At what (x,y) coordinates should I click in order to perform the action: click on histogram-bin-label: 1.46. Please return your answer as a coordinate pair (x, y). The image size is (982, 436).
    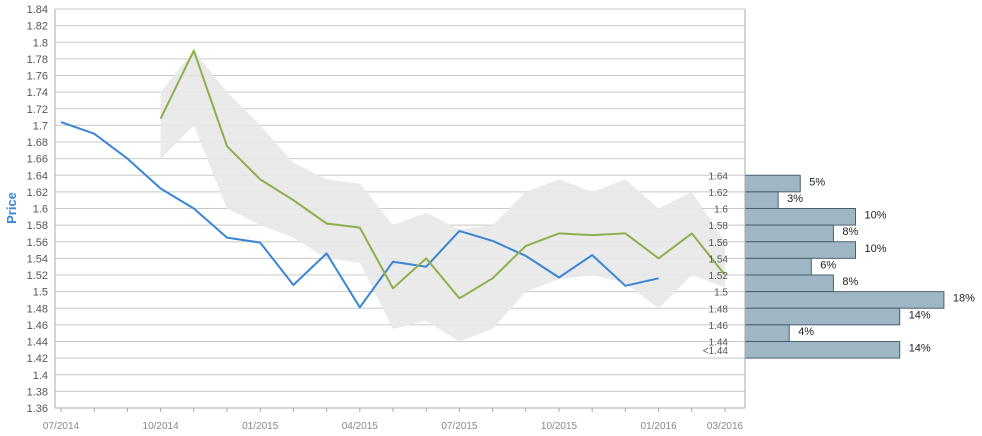
    Looking at the image, I should click on (719, 326).